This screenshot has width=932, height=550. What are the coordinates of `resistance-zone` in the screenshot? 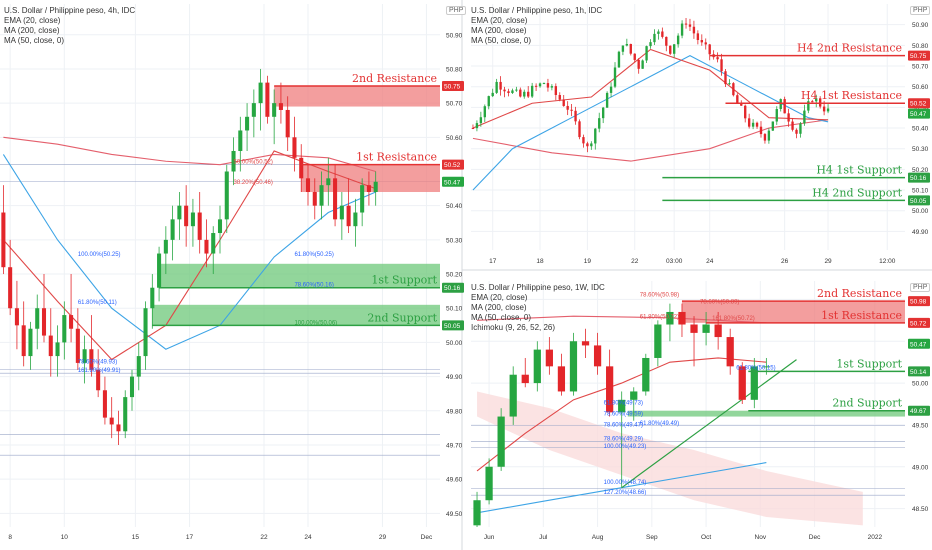 It's located at (357, 96).